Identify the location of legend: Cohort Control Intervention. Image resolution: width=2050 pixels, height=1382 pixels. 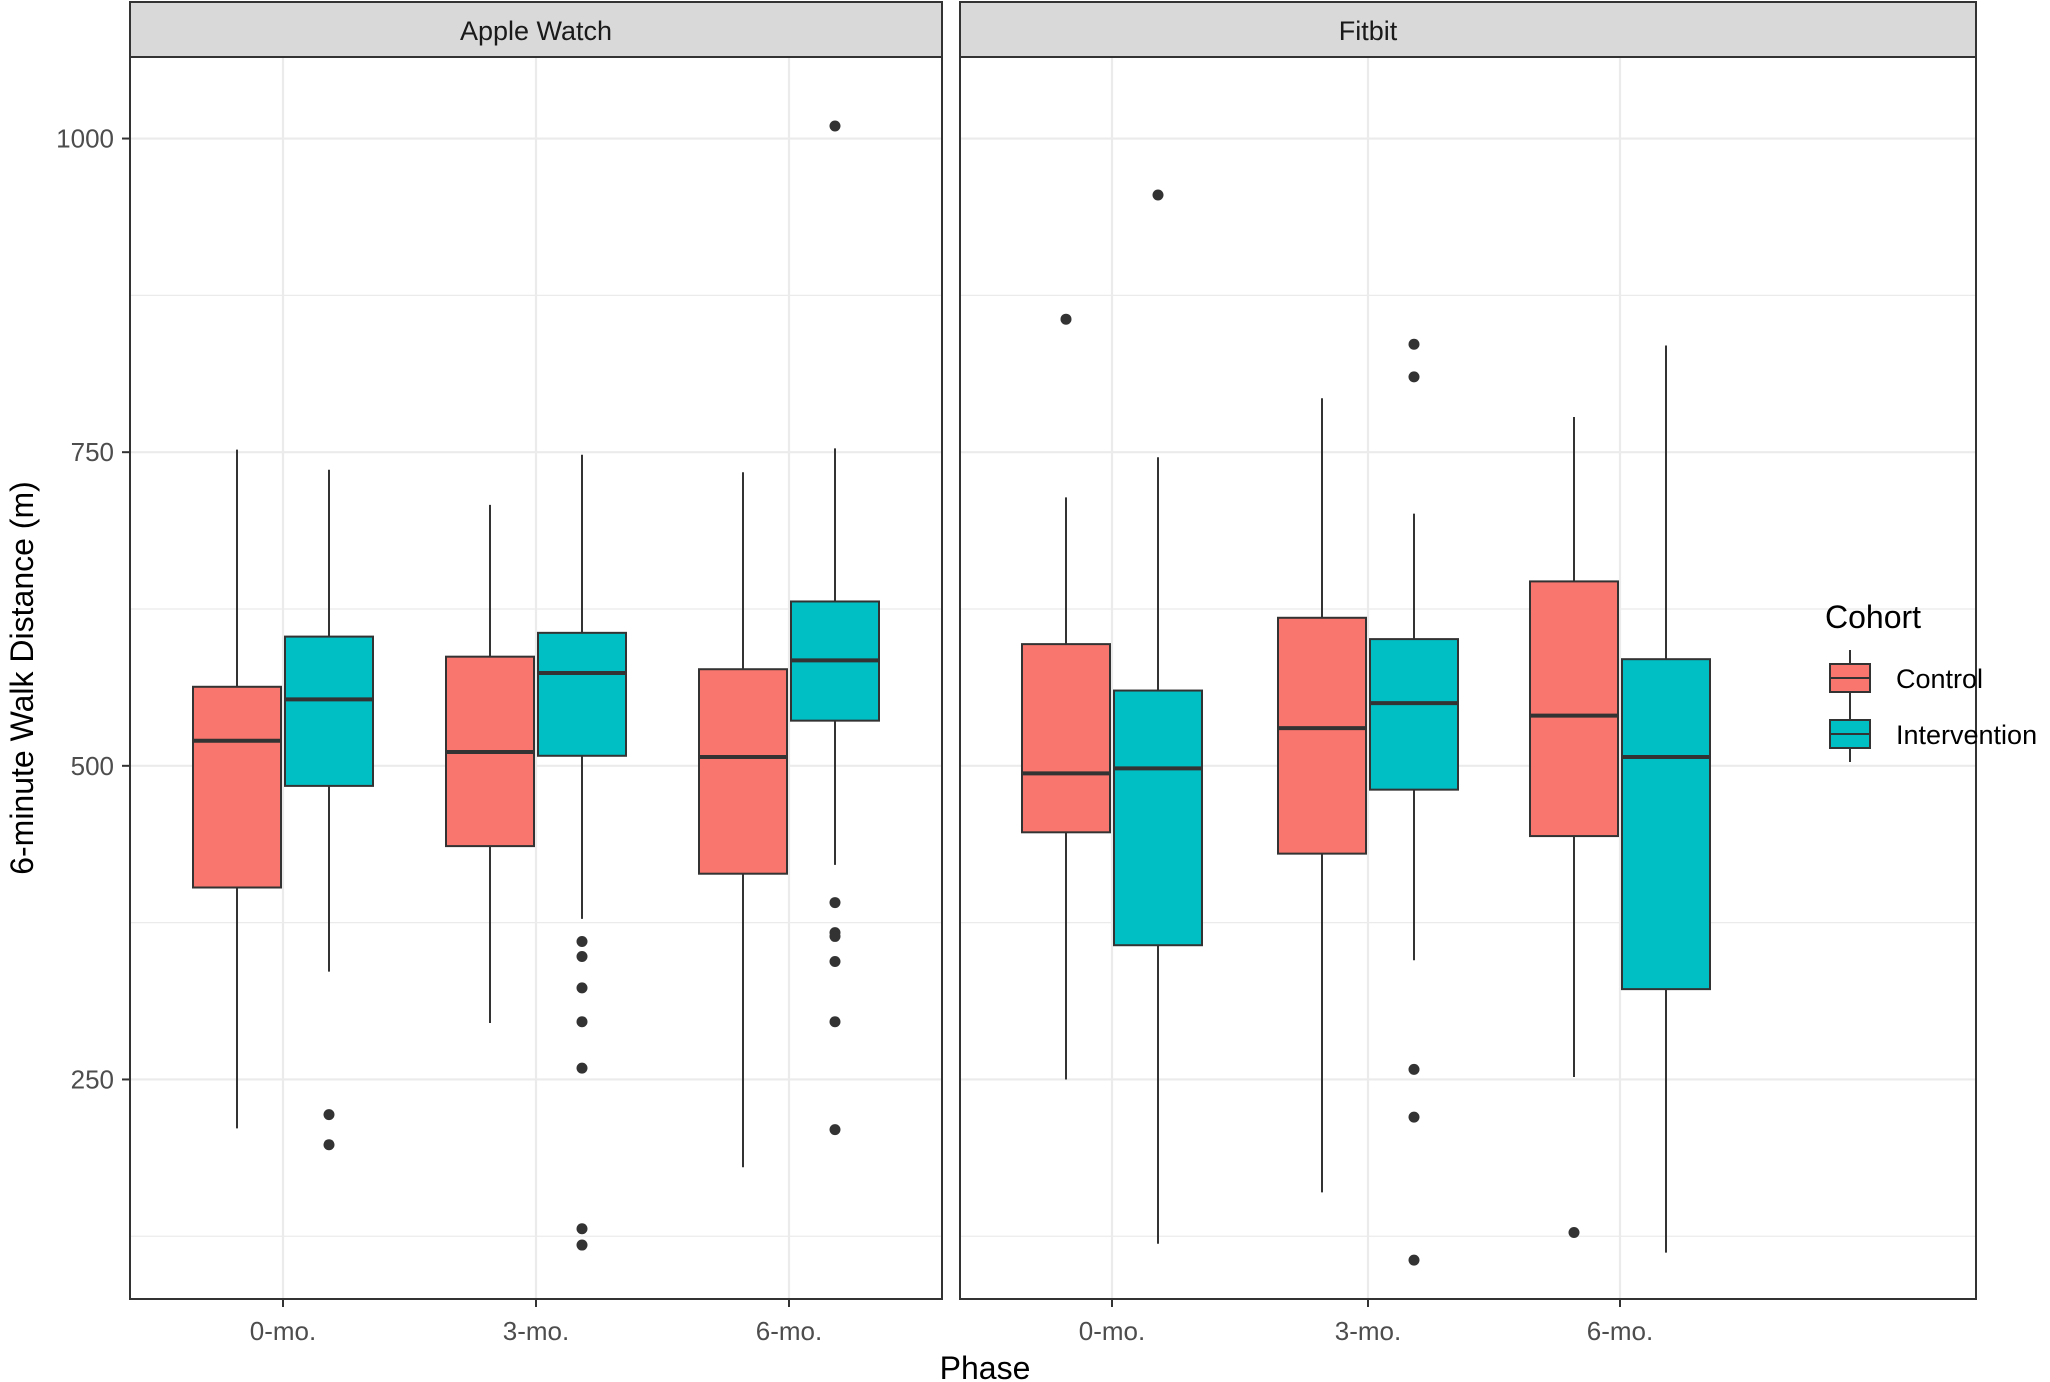
(1931, 680).